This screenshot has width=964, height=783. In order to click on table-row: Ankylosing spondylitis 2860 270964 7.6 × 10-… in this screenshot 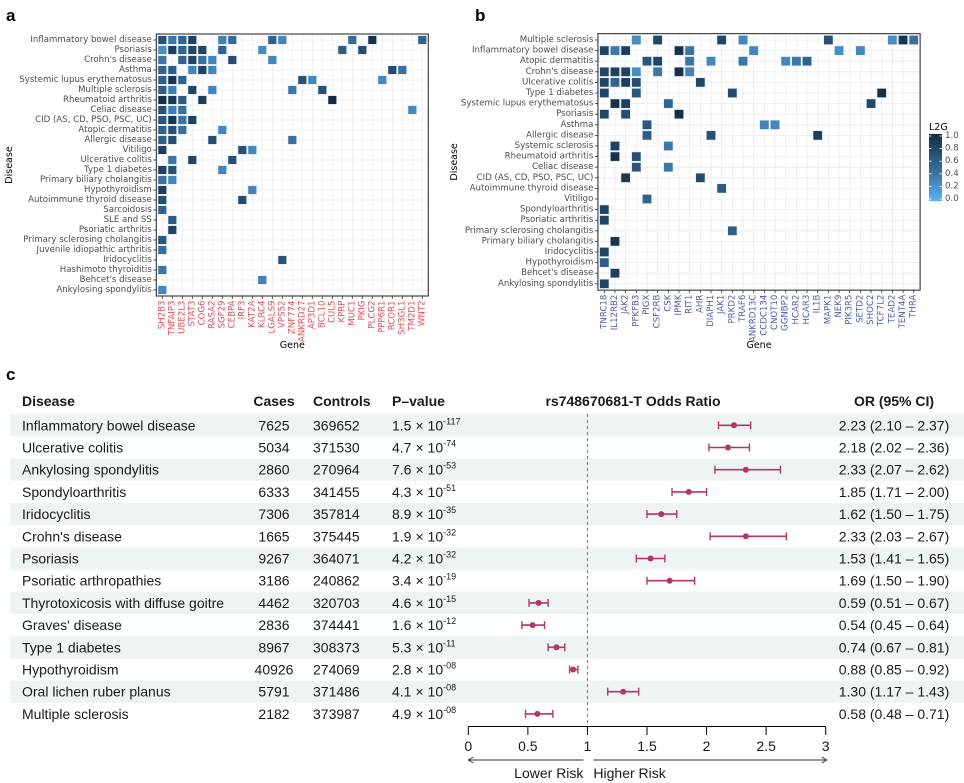, I will do `click(485, 469)`.